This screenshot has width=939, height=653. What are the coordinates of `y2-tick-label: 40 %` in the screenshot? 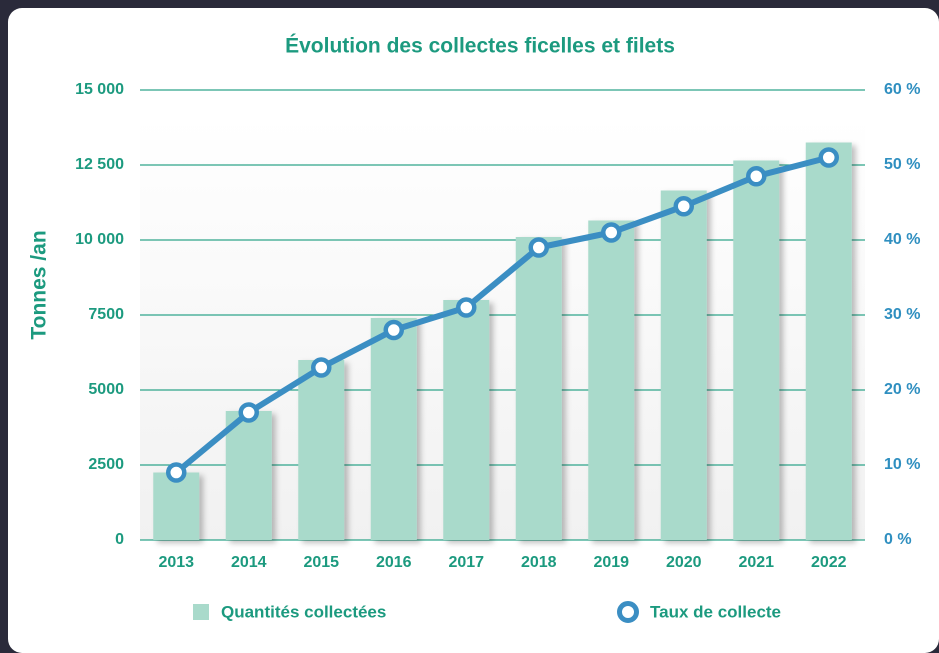 It's located at (902, 239).